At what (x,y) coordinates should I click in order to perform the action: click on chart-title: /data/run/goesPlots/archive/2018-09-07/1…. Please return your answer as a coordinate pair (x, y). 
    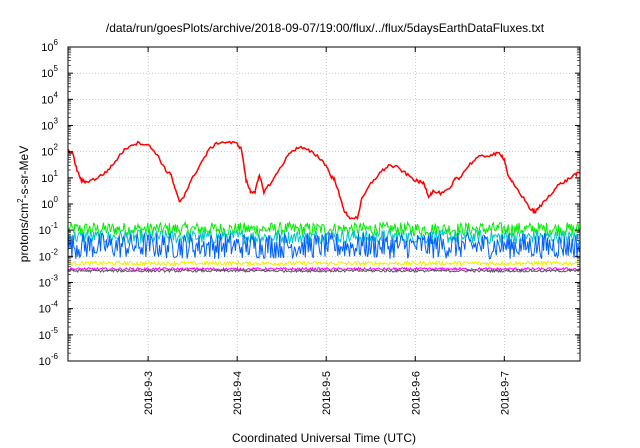
    Looking at the image, I should click on (325, 28).